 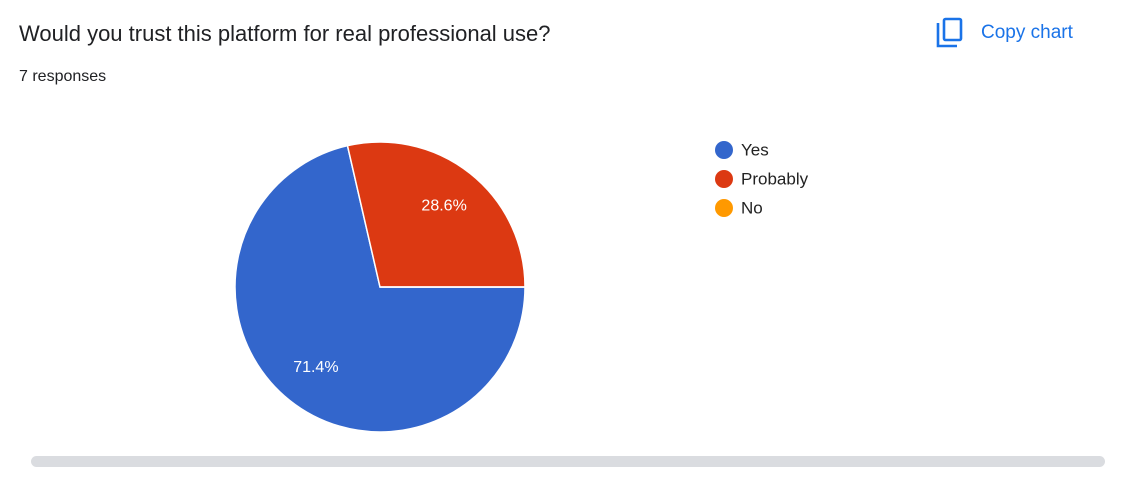 What do you see at coordinates (443, 206) in the screenshot?
I see `slice-label: 28.6%` at bounding box center [443, 206].